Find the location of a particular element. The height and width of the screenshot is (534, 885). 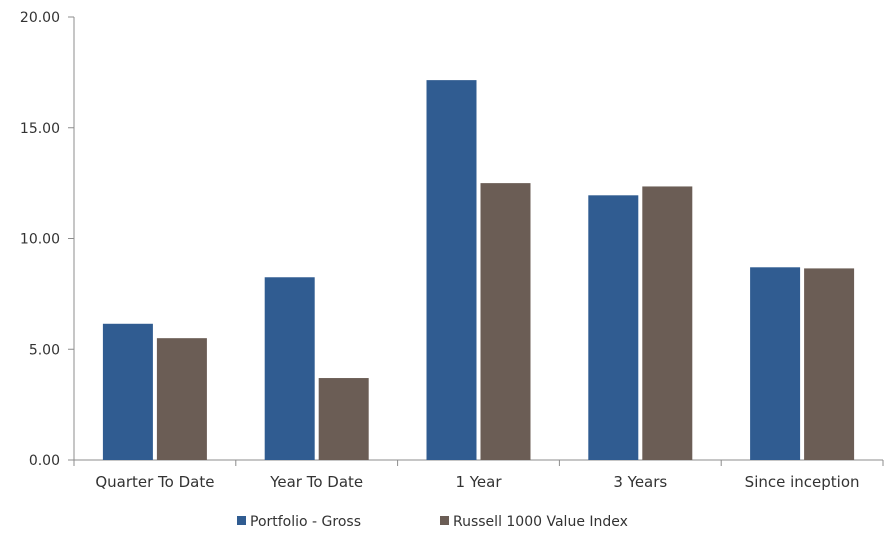

y-tick-label: 20.00 is located at coordinates (40, 18).